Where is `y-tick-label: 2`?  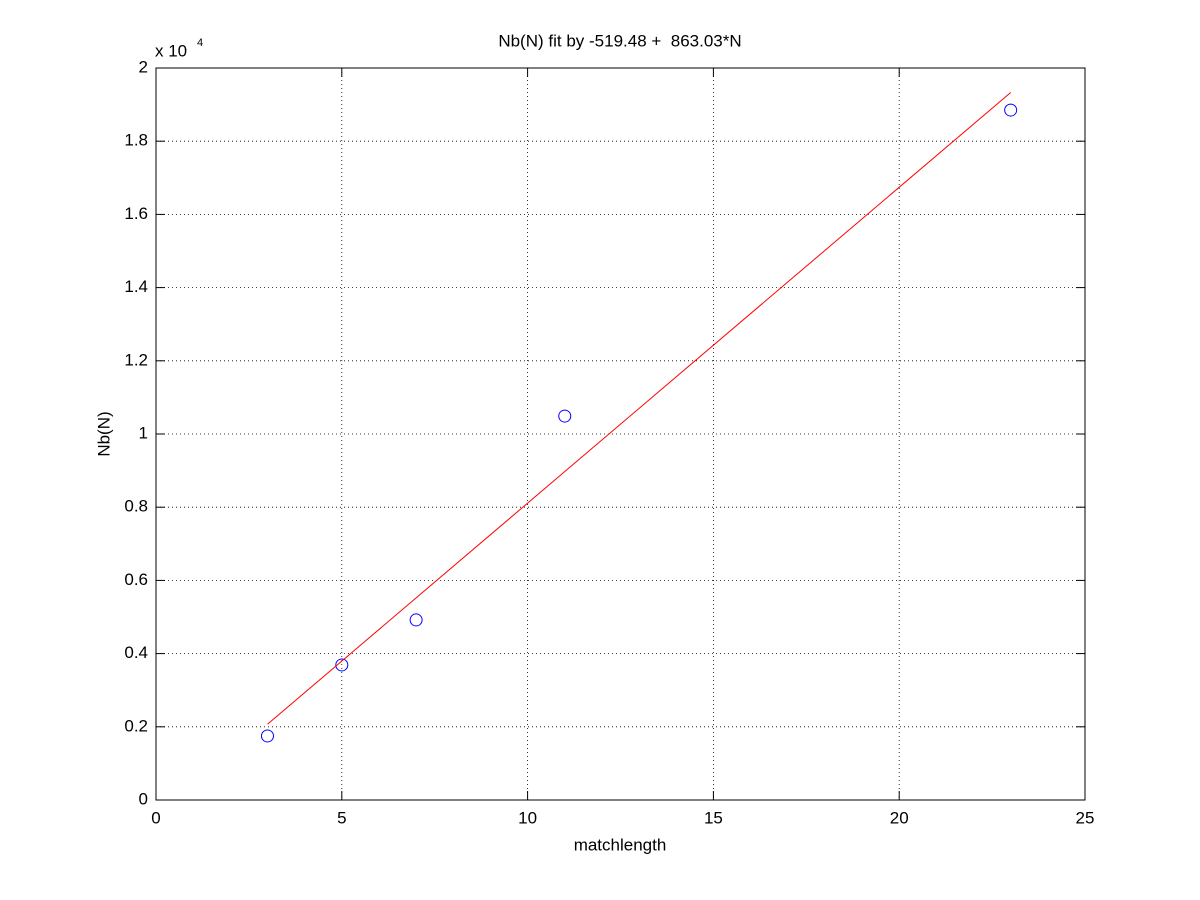 y-tick-label: 2 is located at coordinates (143, 66).